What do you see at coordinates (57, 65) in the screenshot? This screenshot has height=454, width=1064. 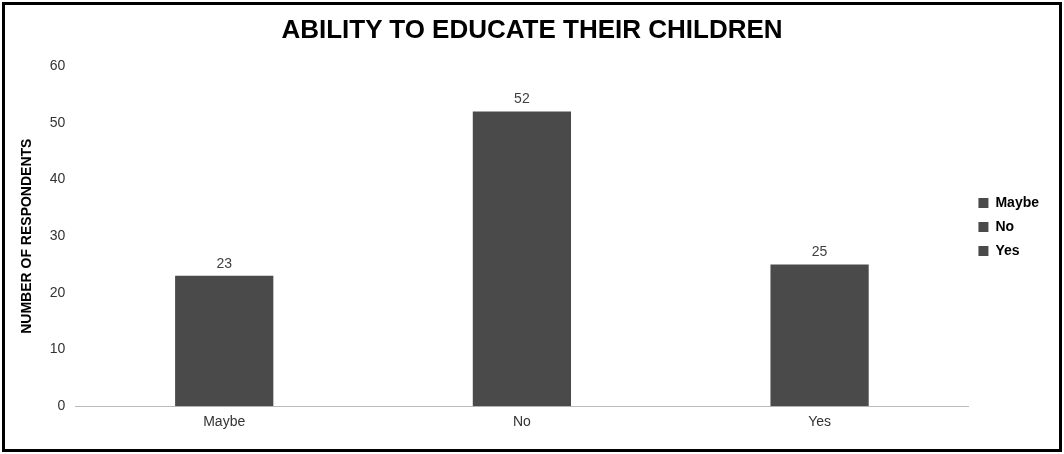 I see `y-tick-label: 60` at bounding box center [57, 65].